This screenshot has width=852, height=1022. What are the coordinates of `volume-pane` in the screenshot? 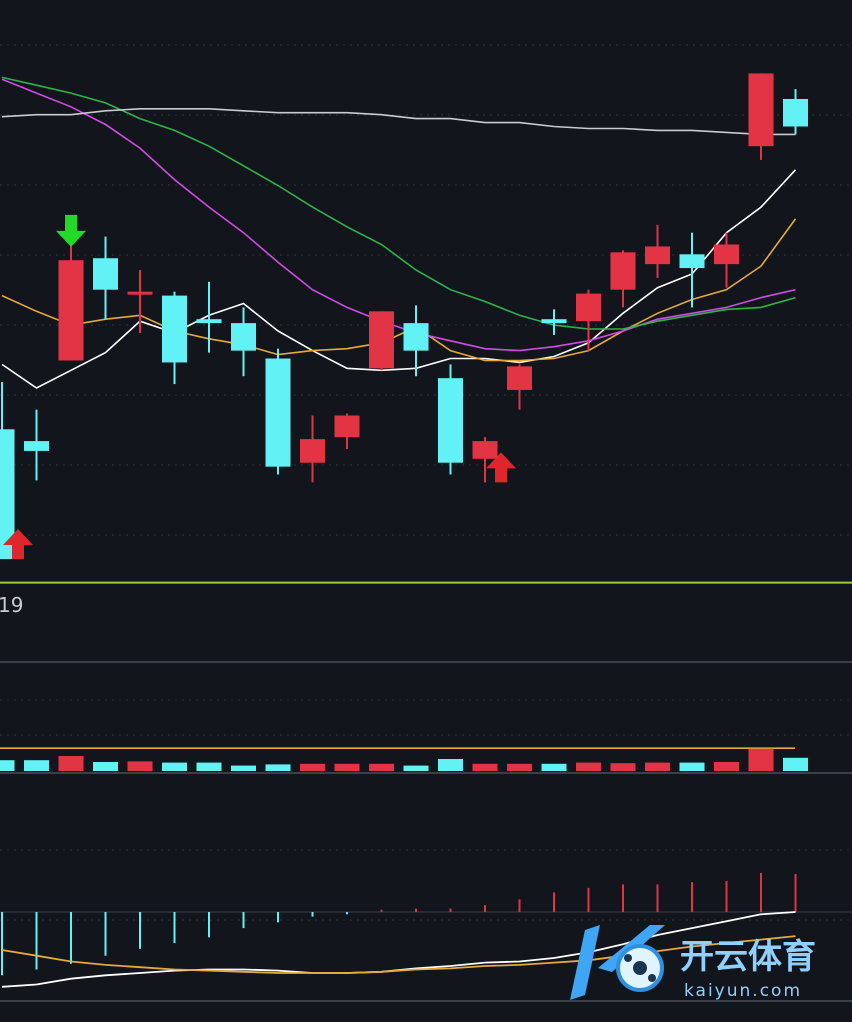 It's located at (404, 759).